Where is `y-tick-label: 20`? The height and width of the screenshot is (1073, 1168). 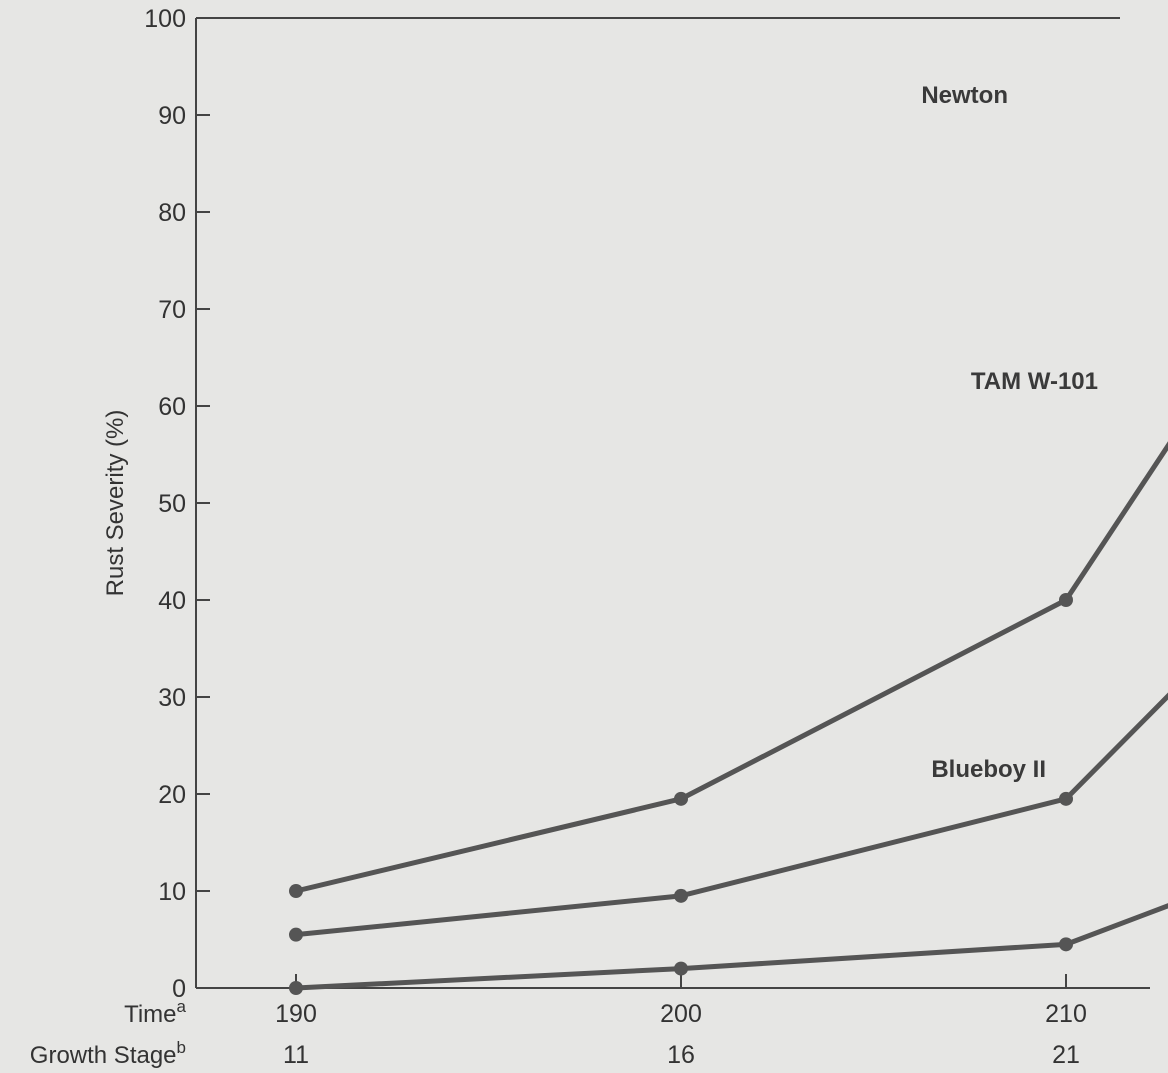
y-tick-label: 20 is located at coordinates (172, 795).